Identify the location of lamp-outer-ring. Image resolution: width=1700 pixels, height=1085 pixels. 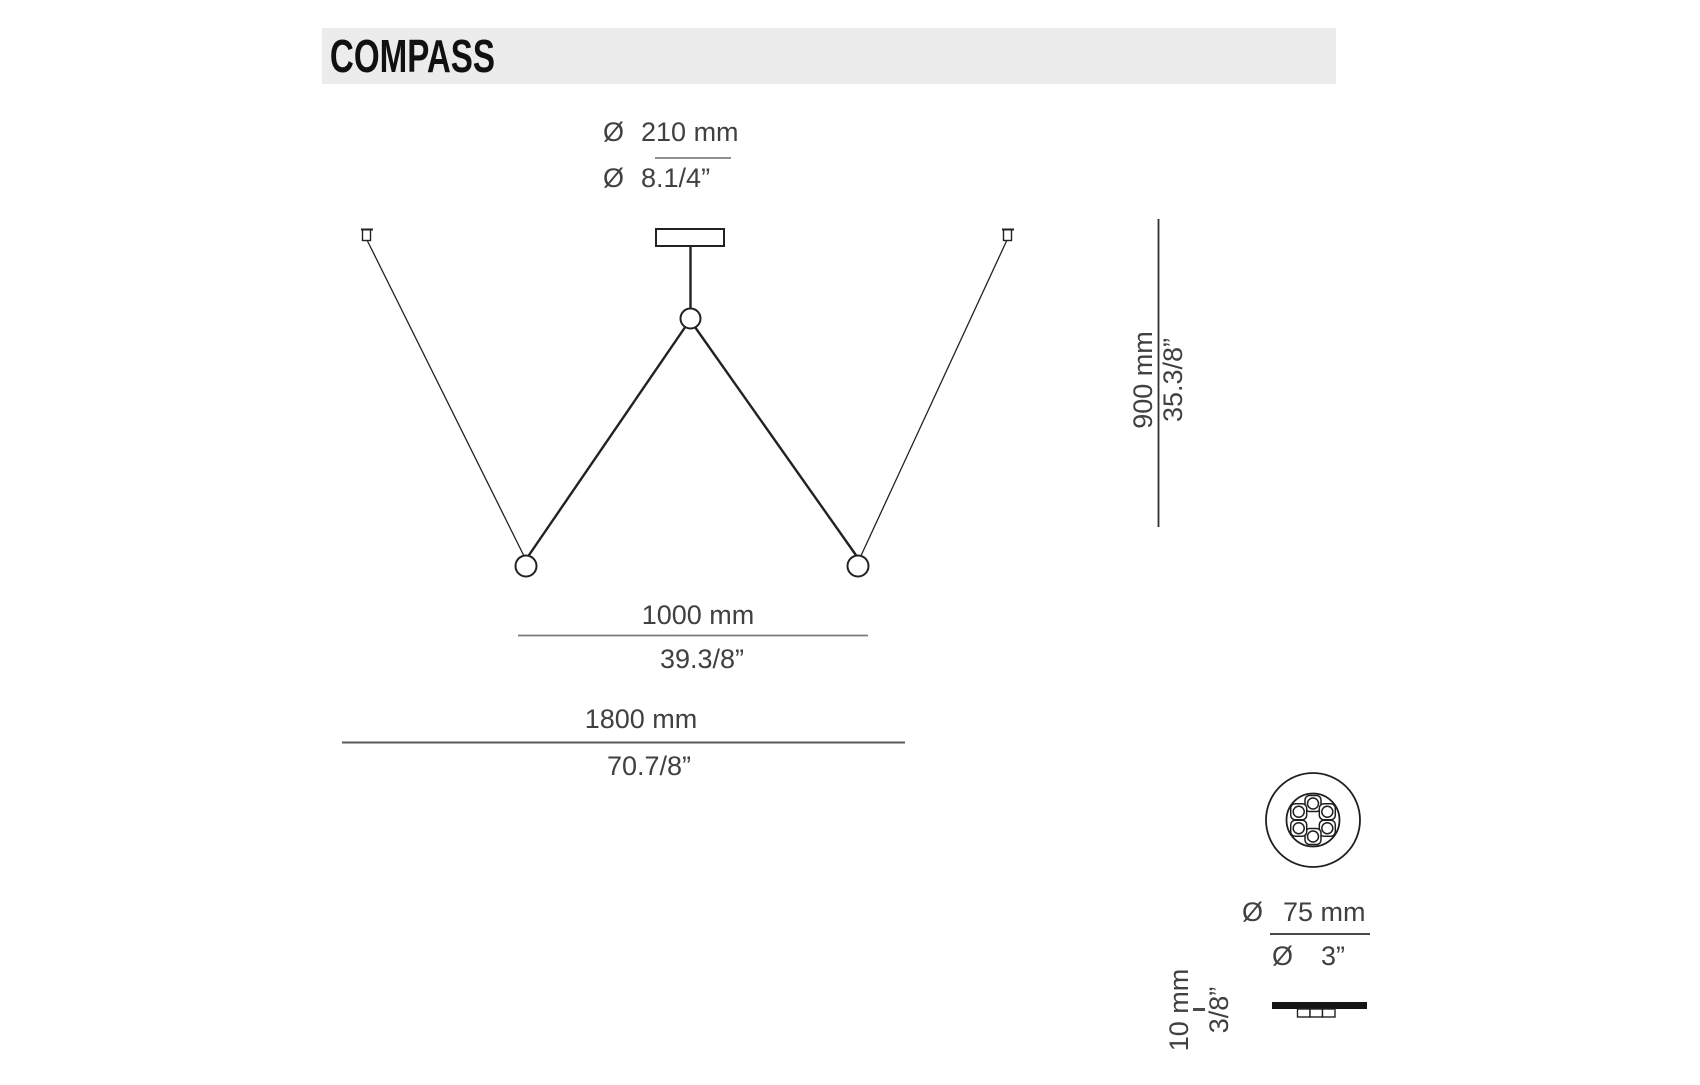
(1313, 820).